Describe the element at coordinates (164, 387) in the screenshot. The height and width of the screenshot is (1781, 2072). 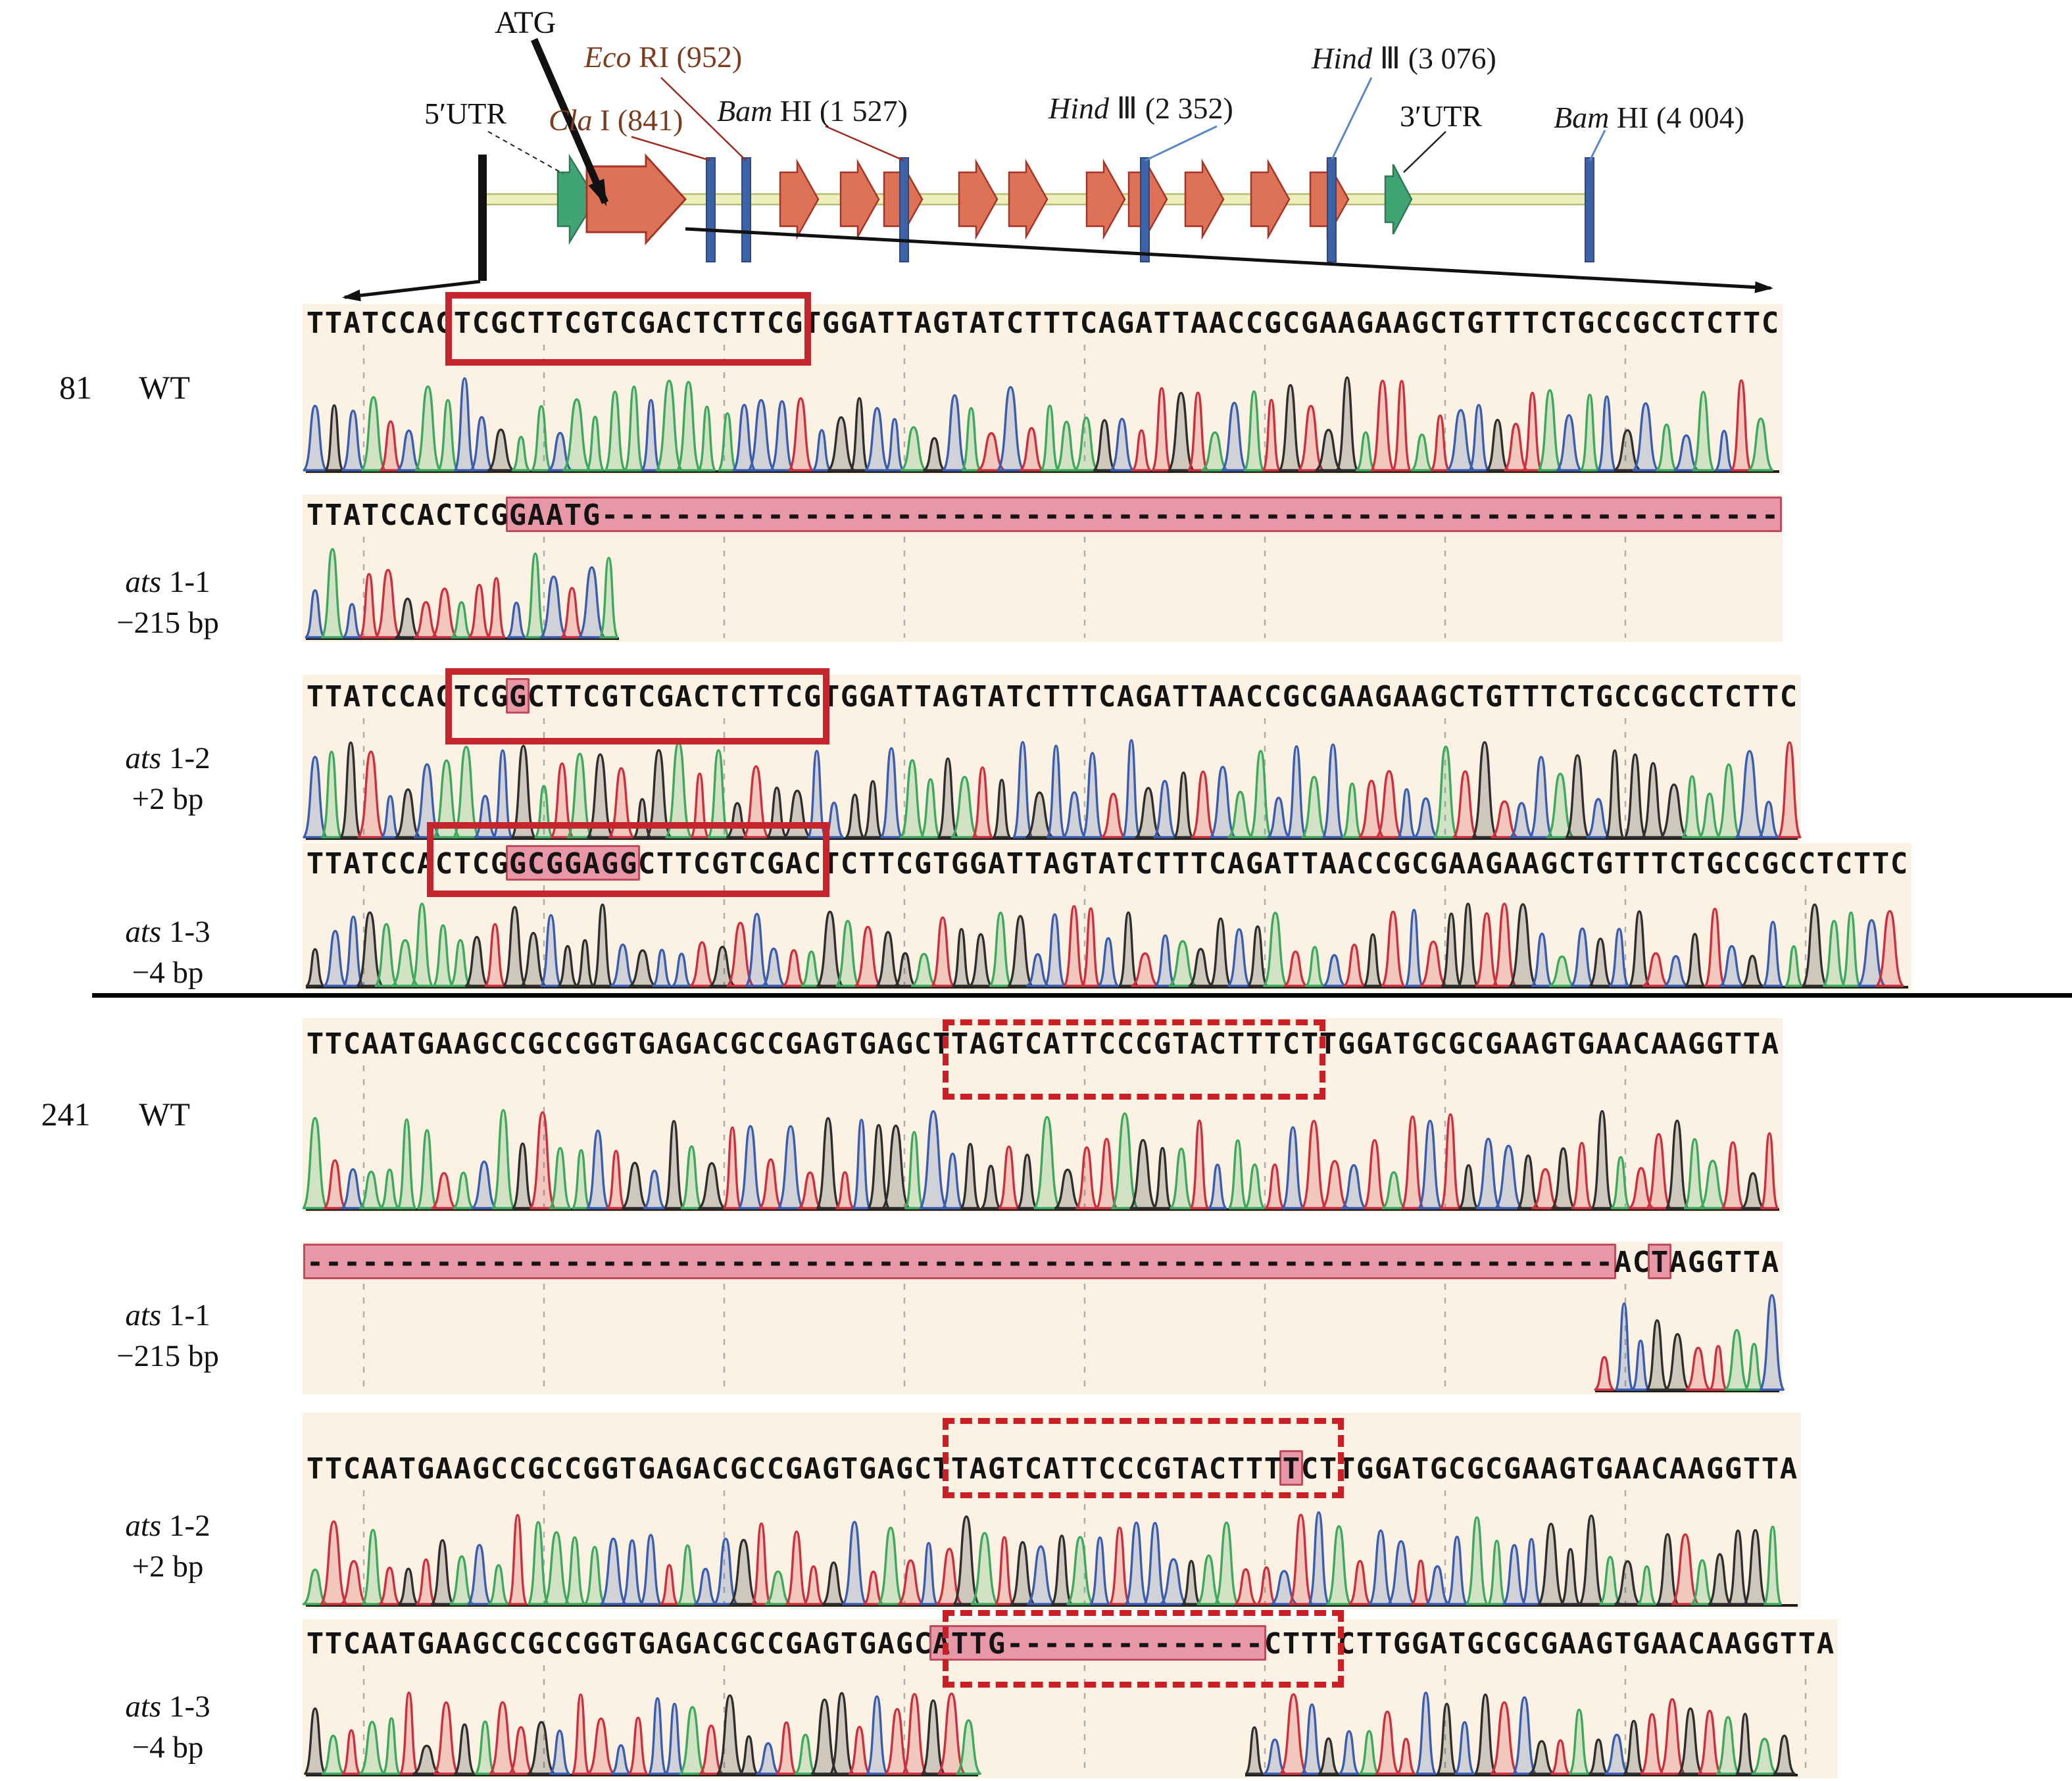
I see `row-label: WT` at that location.